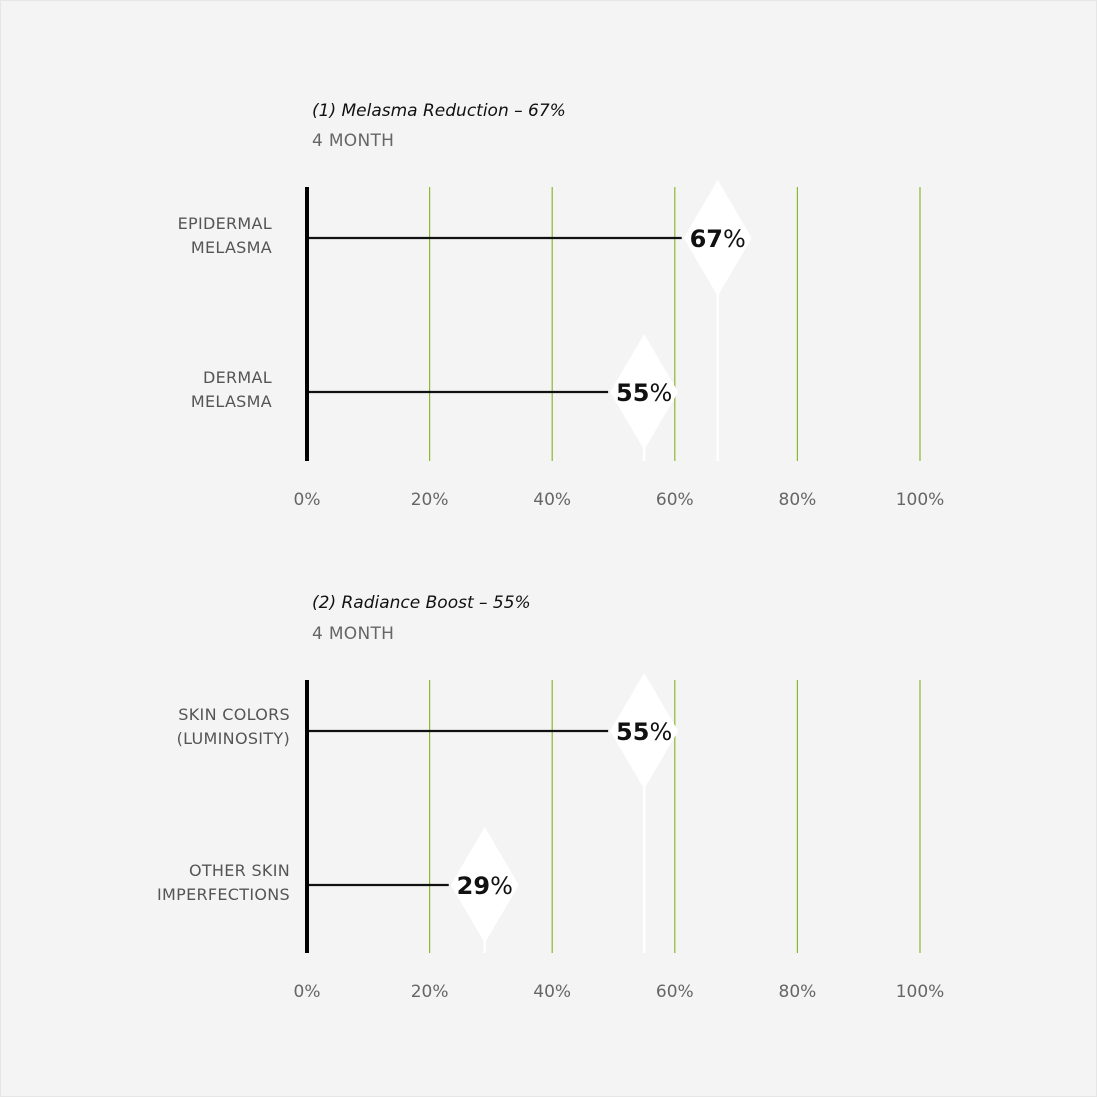 The width and height of the screenshot is (1097, 1097). Describe the element at coordinates (439, 111) in the screenshot. I see `chart-title: (1) Melasma Reduction – 67%` at that location.